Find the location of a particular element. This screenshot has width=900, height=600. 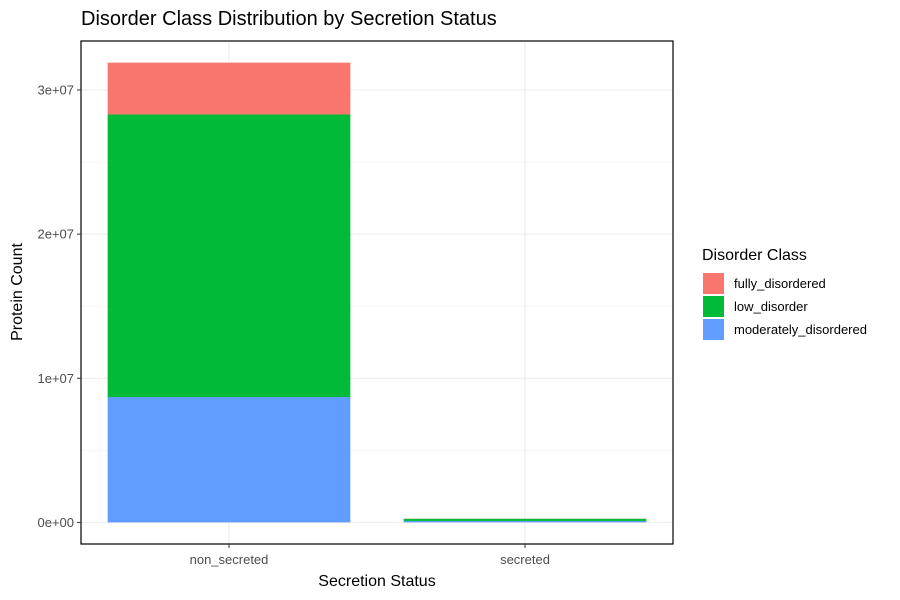

x-tick-label: secreted is located at coordinates (525, 559).